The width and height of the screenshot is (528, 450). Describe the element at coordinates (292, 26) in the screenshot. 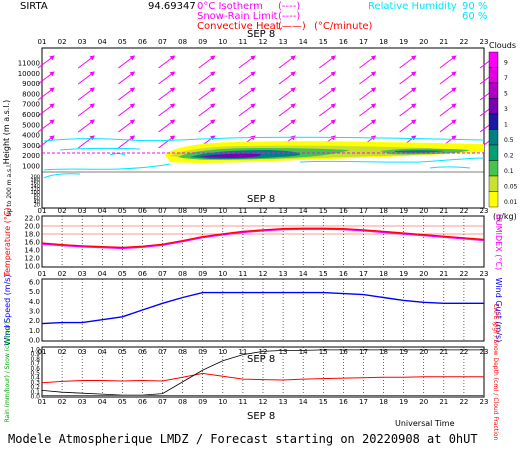

I see `legend-convective-solid: (——)` at that location.